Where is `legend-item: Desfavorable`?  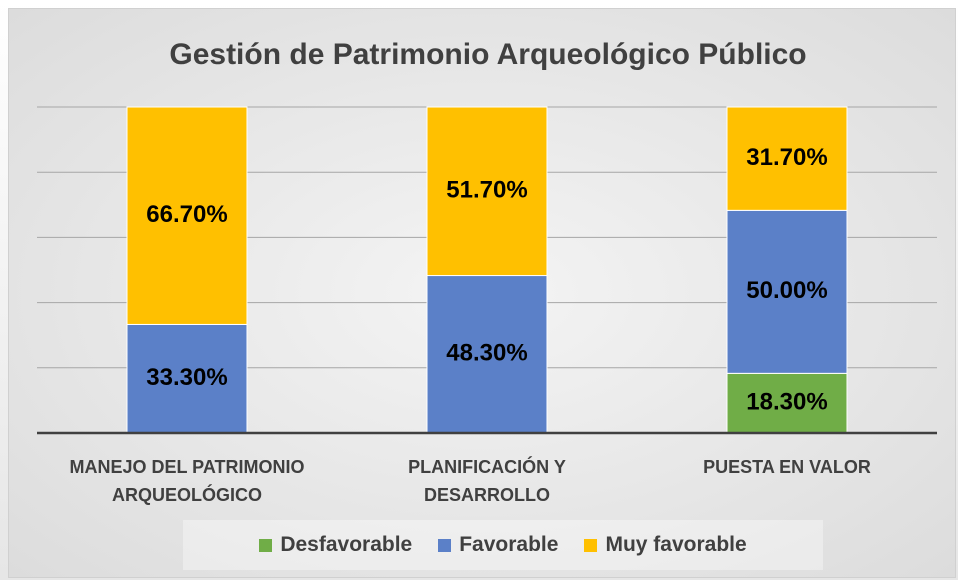 legend-item: Desfavorable is located at coordinates (335, 545).